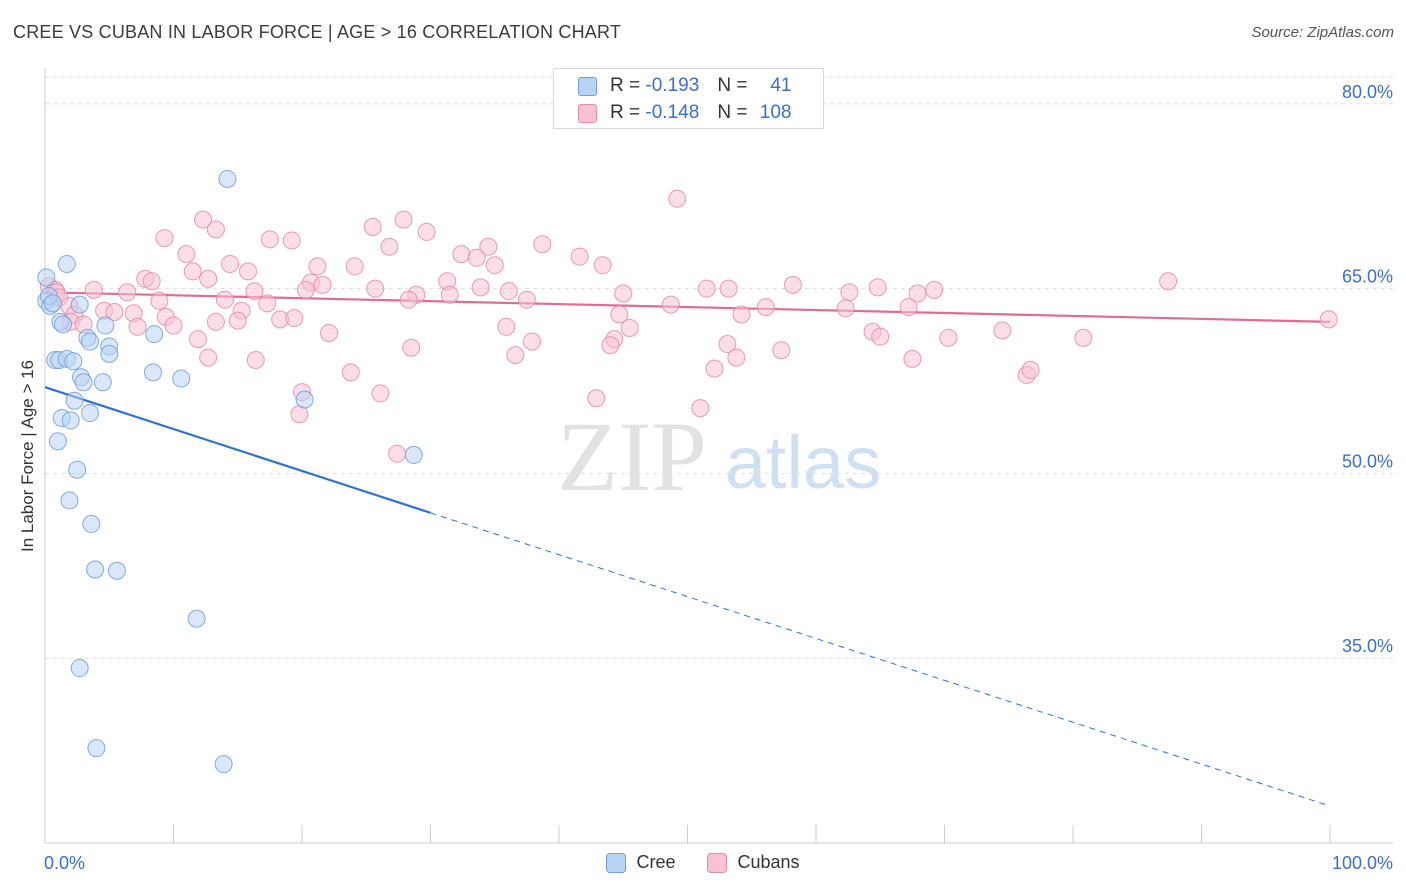 The height and width of the screenshot is (892, 1406). What do you see at coordinates (732, 85) in the screenshot?
I see `cree-n-label: N =` at bounding box center [732, 85].